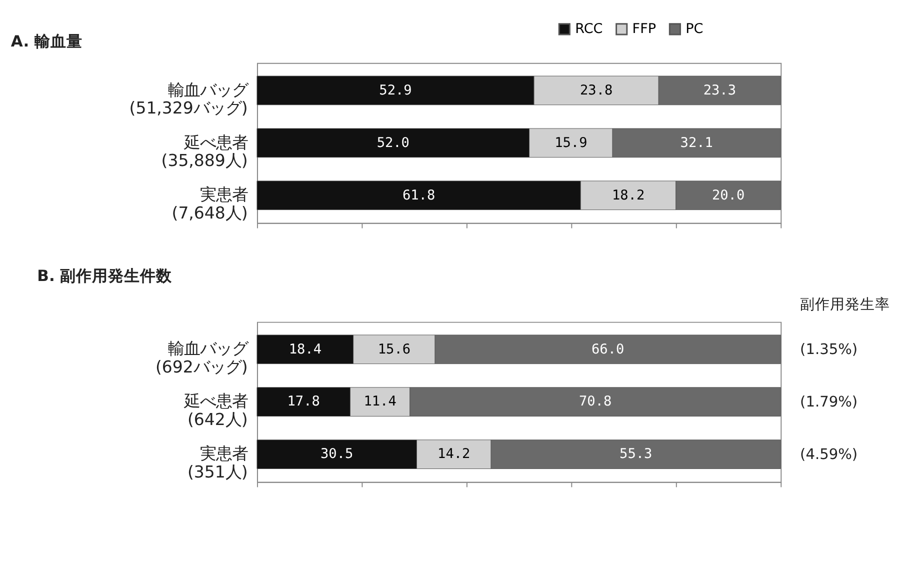 The image size is (898, 577). I want to click on data-label: 66.0, so click(608, 349).